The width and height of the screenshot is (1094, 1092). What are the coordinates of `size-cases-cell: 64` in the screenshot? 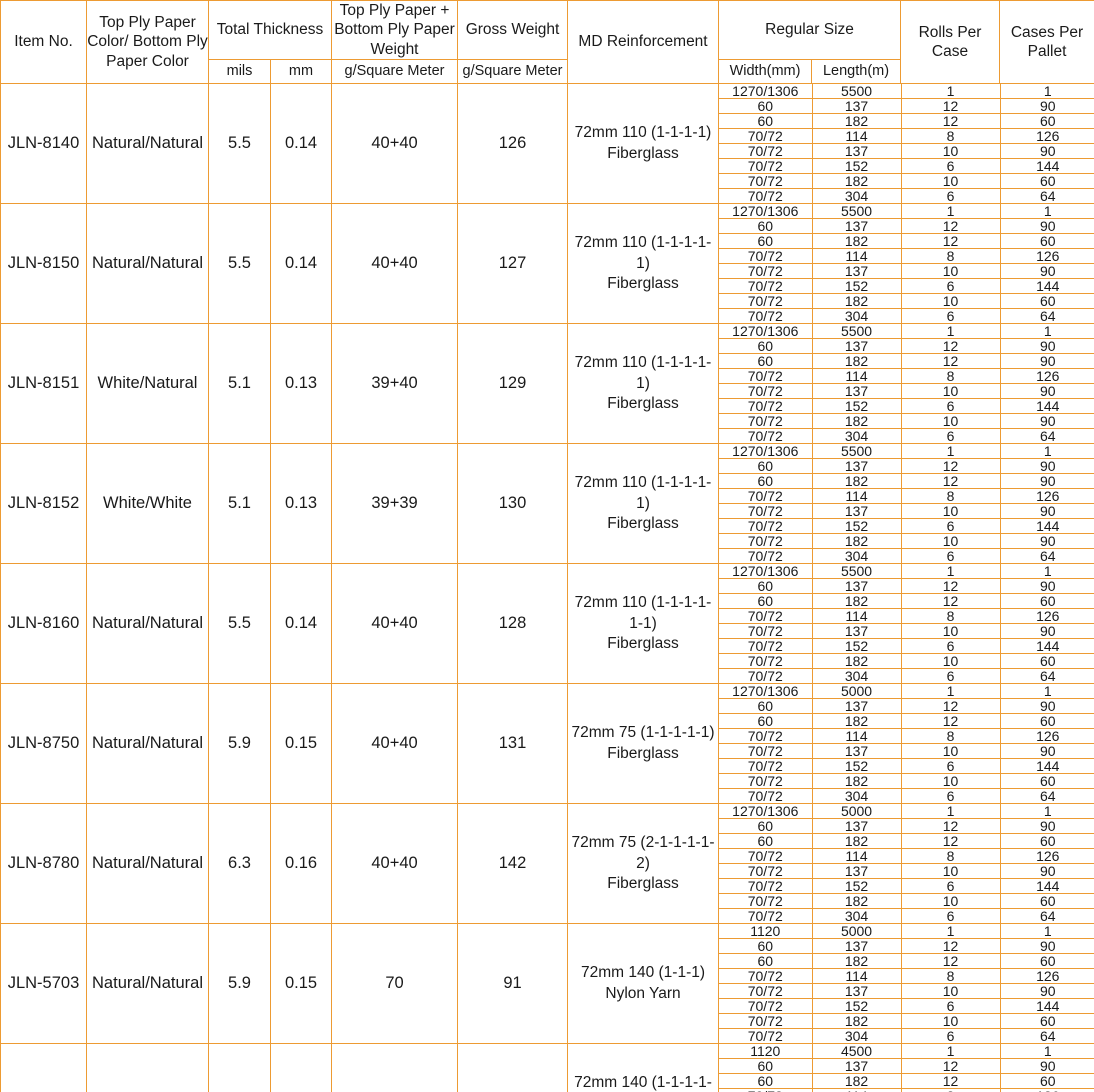 It's located at (1047, 1036).